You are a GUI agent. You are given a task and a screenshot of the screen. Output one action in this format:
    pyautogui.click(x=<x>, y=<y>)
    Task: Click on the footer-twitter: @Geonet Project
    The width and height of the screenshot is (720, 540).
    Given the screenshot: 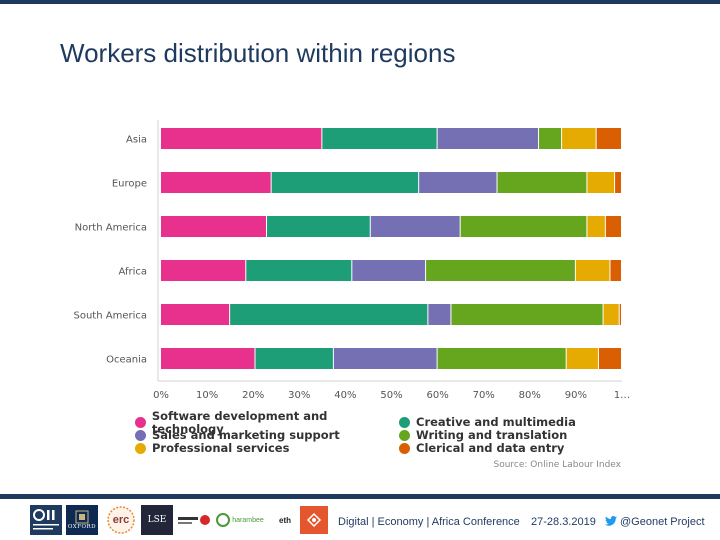 What is the action you would take?
    pyautogui.click(x=655, y=522)
    